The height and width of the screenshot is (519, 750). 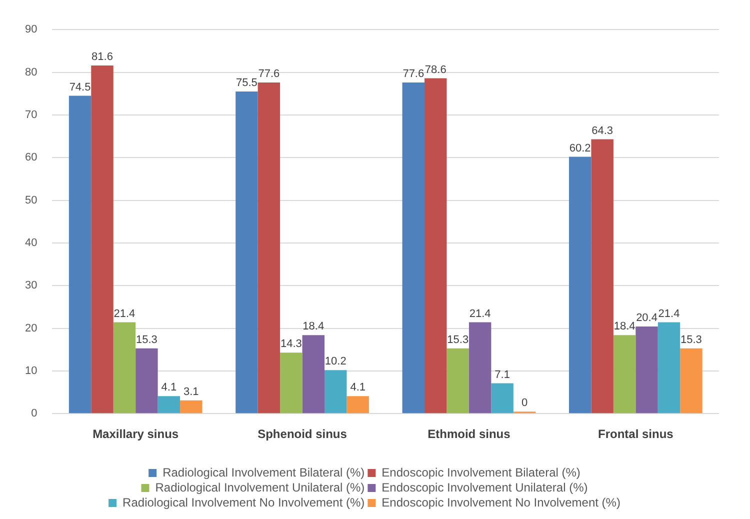 What do you see at coordinates (303, 434) in the screenshot?
I see `x-tick-label: Sphenoid sinus` at bounding box center [303, 434].